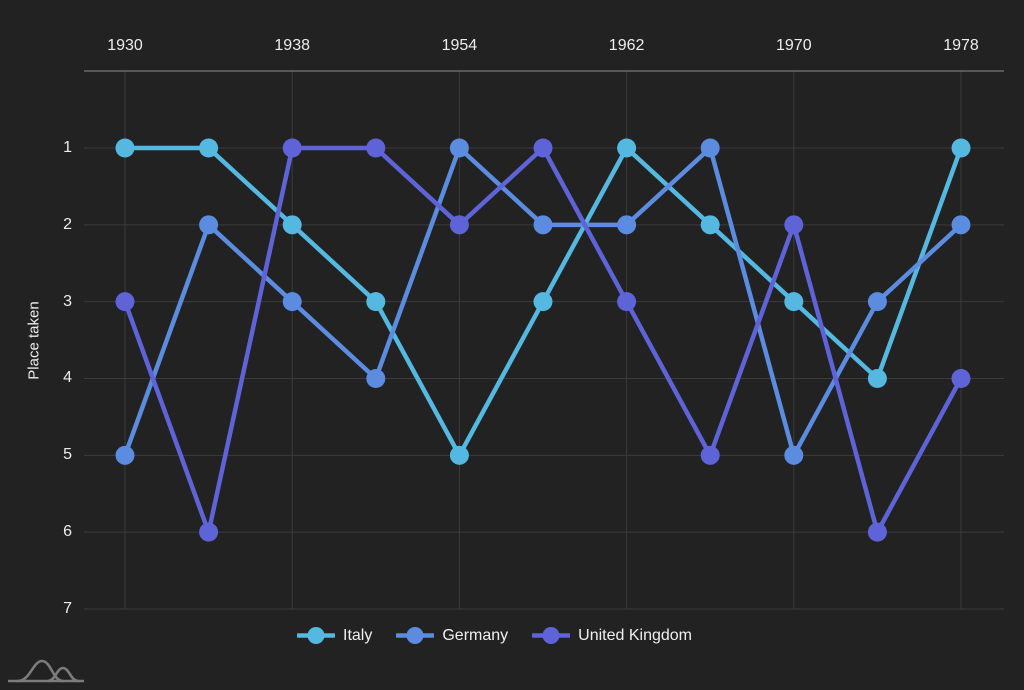  Describe the element at coordinates (67, 301) in the screenshot. I see `y-axis-tick-label-3: 3` at that location.